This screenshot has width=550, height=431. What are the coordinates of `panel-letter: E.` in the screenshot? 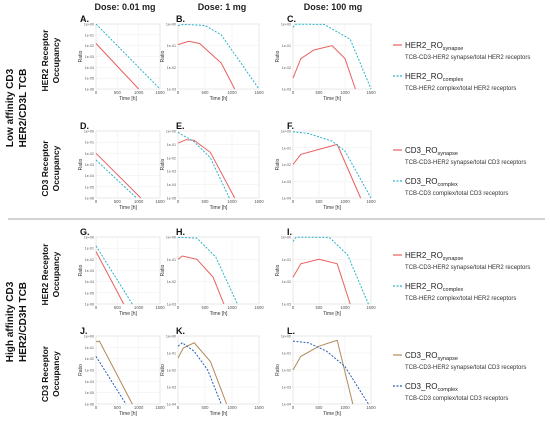 It's located at (180, 126).